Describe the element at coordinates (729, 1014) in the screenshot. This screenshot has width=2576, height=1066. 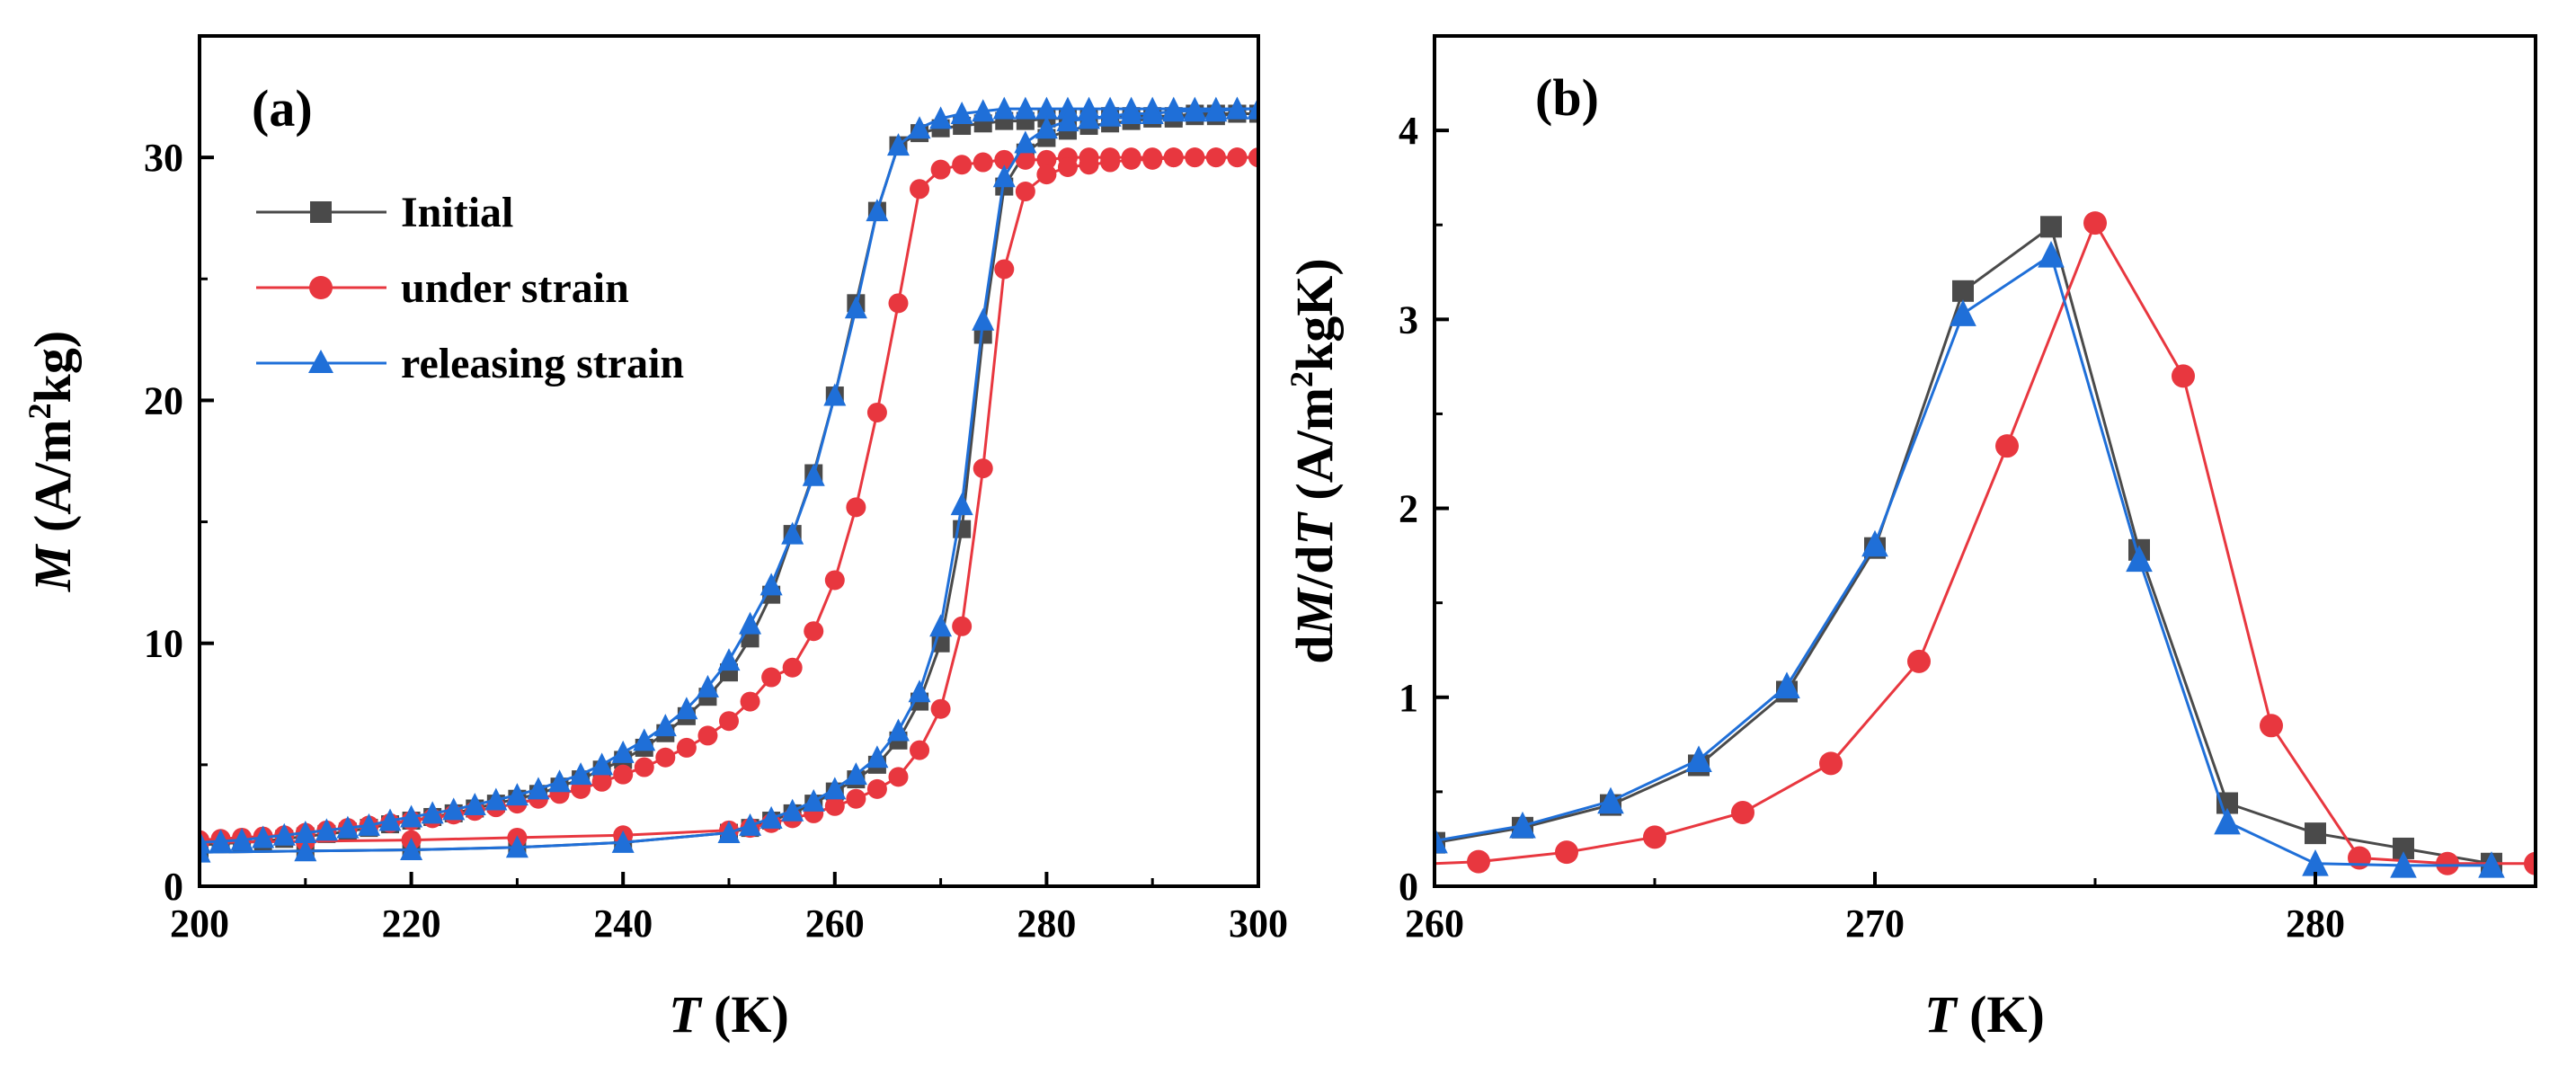
I see `panel-a-xlabel: T (K)` at that location.